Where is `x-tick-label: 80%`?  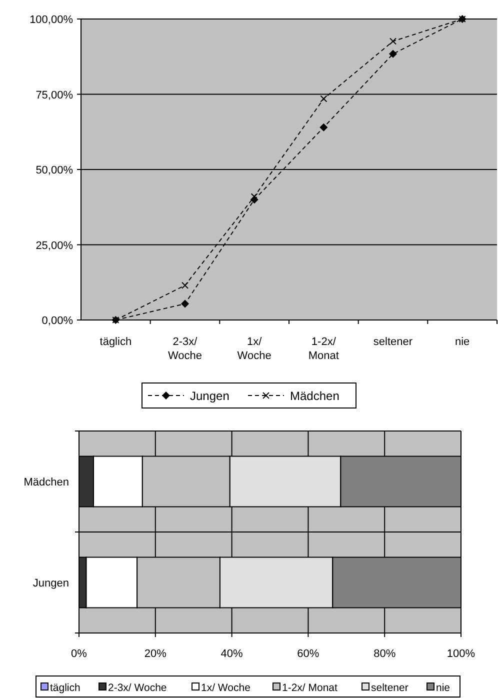 x-tick-label: 80% is located at coordinates (385, 654).